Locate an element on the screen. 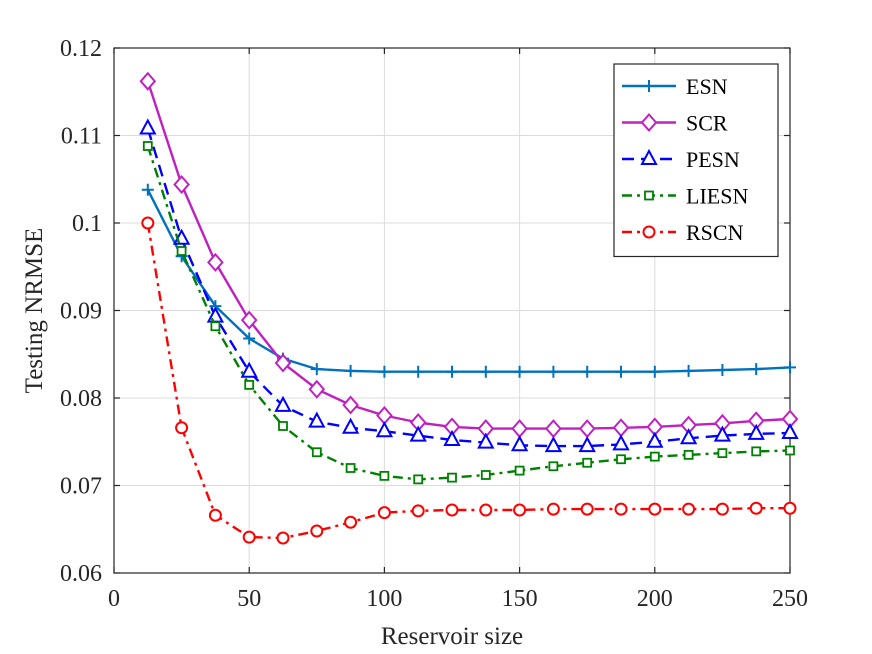  legend-entry-liesn: LIESN is located at coordinates (685, 196).